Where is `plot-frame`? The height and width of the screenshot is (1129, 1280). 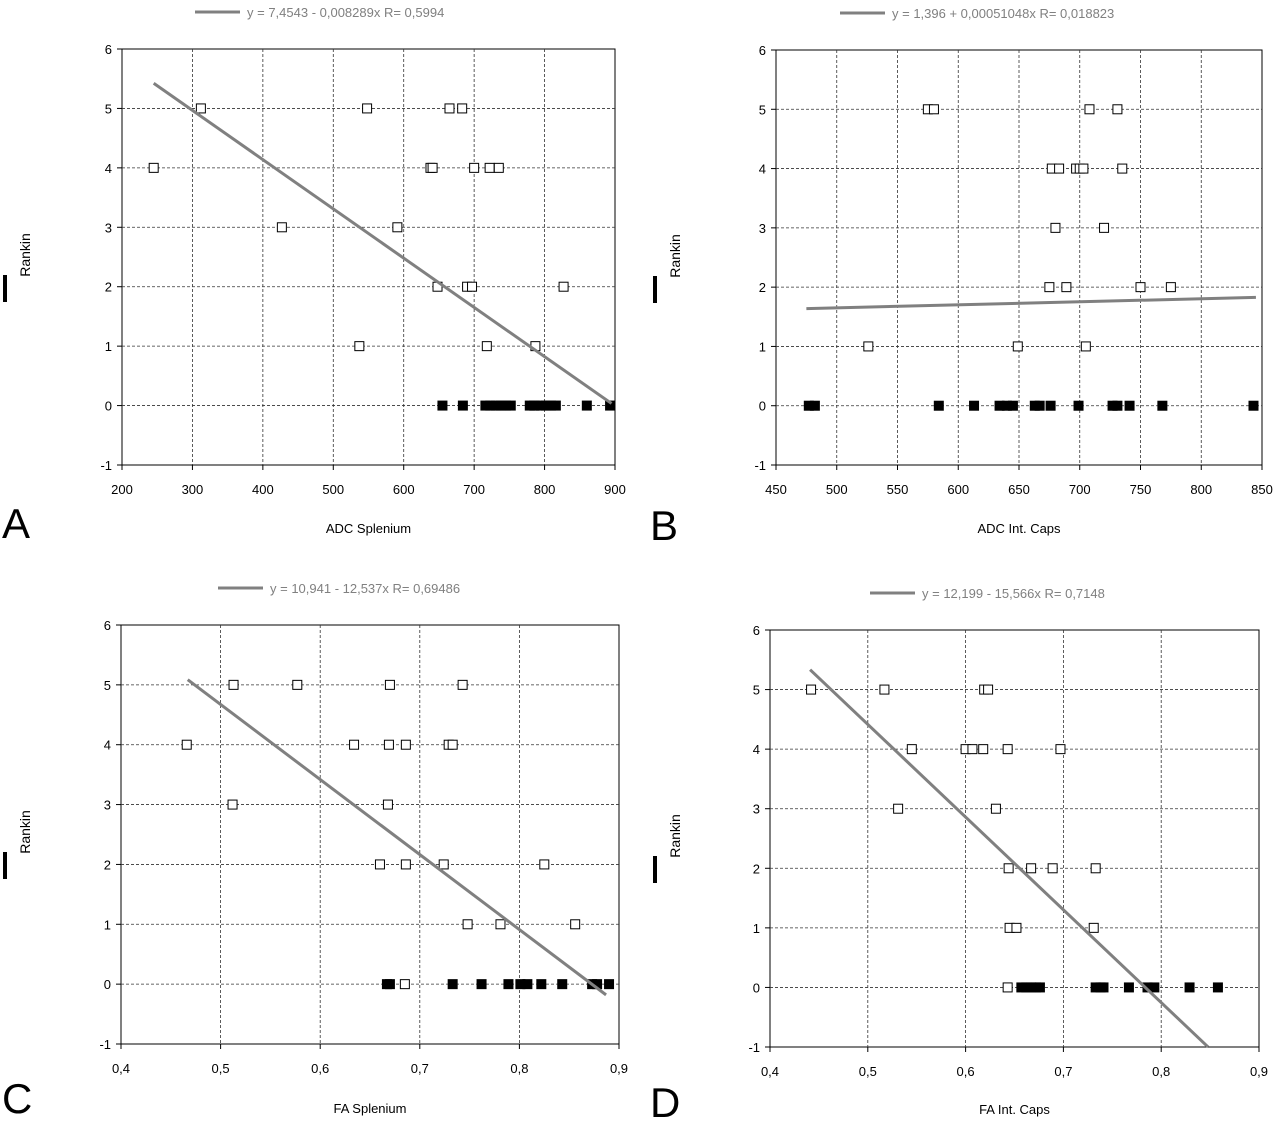 plot-frame is located at coordinates (370, 834).